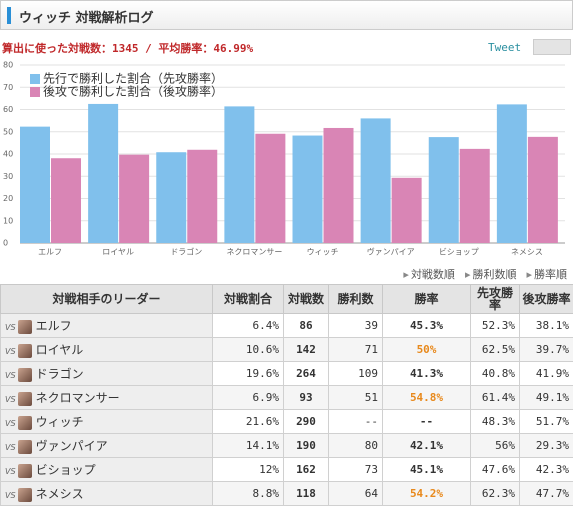  I want to click on table-cell: 64, so click(355, 493).